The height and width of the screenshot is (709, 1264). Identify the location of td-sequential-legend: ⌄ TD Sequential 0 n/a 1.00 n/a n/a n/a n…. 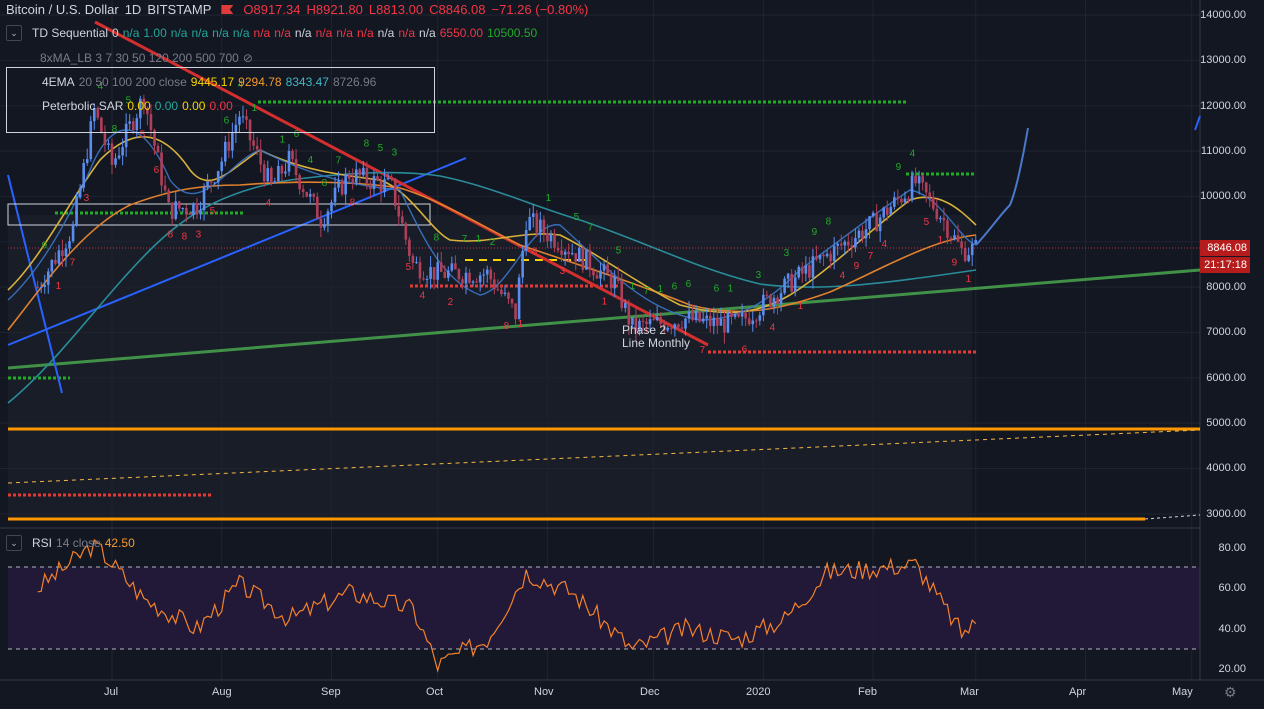
(271, 33).